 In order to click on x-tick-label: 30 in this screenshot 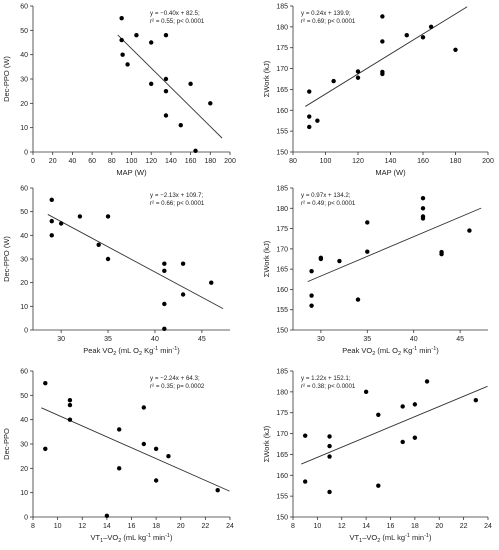, I will do `click(321, 339)`.